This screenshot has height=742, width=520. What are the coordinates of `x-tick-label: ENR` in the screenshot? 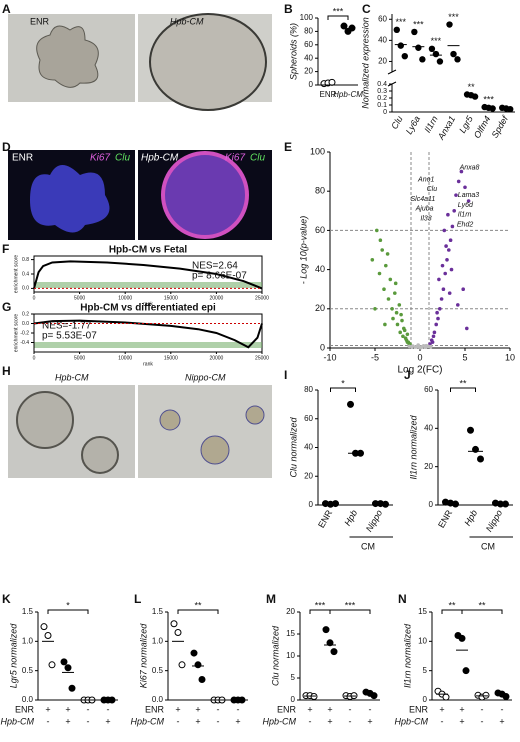 It's located at (445, 519).